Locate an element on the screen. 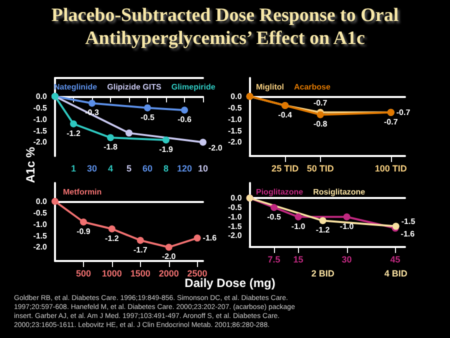  series-label: Acarbose is located at coordinates (313, 87).